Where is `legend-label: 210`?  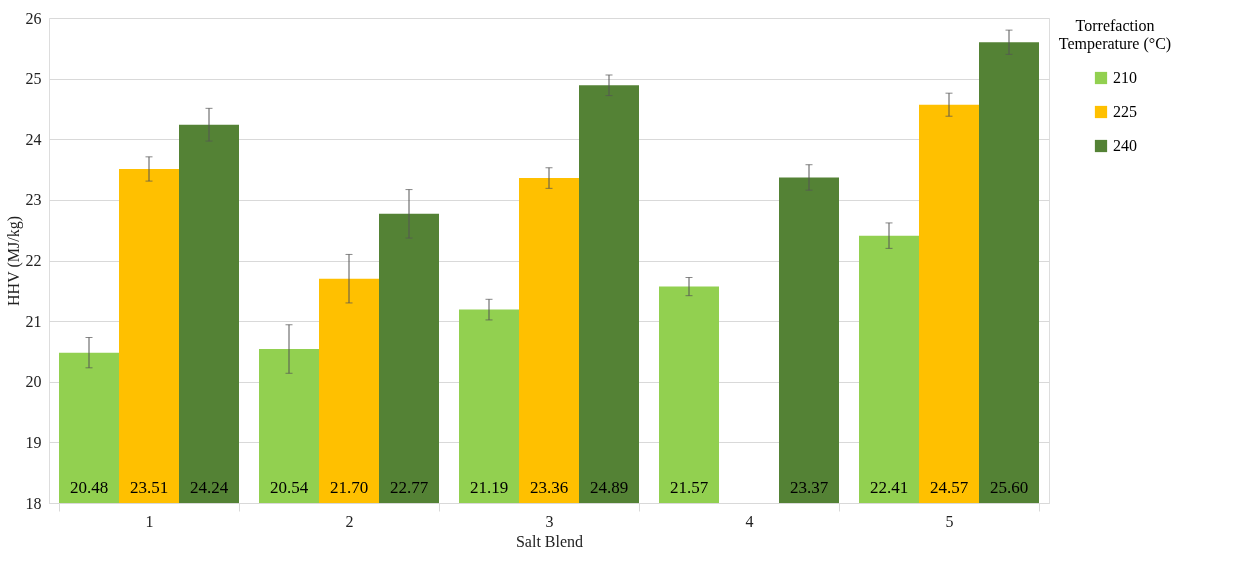
legend-label: 210 is located at coordinates (1125, 77).